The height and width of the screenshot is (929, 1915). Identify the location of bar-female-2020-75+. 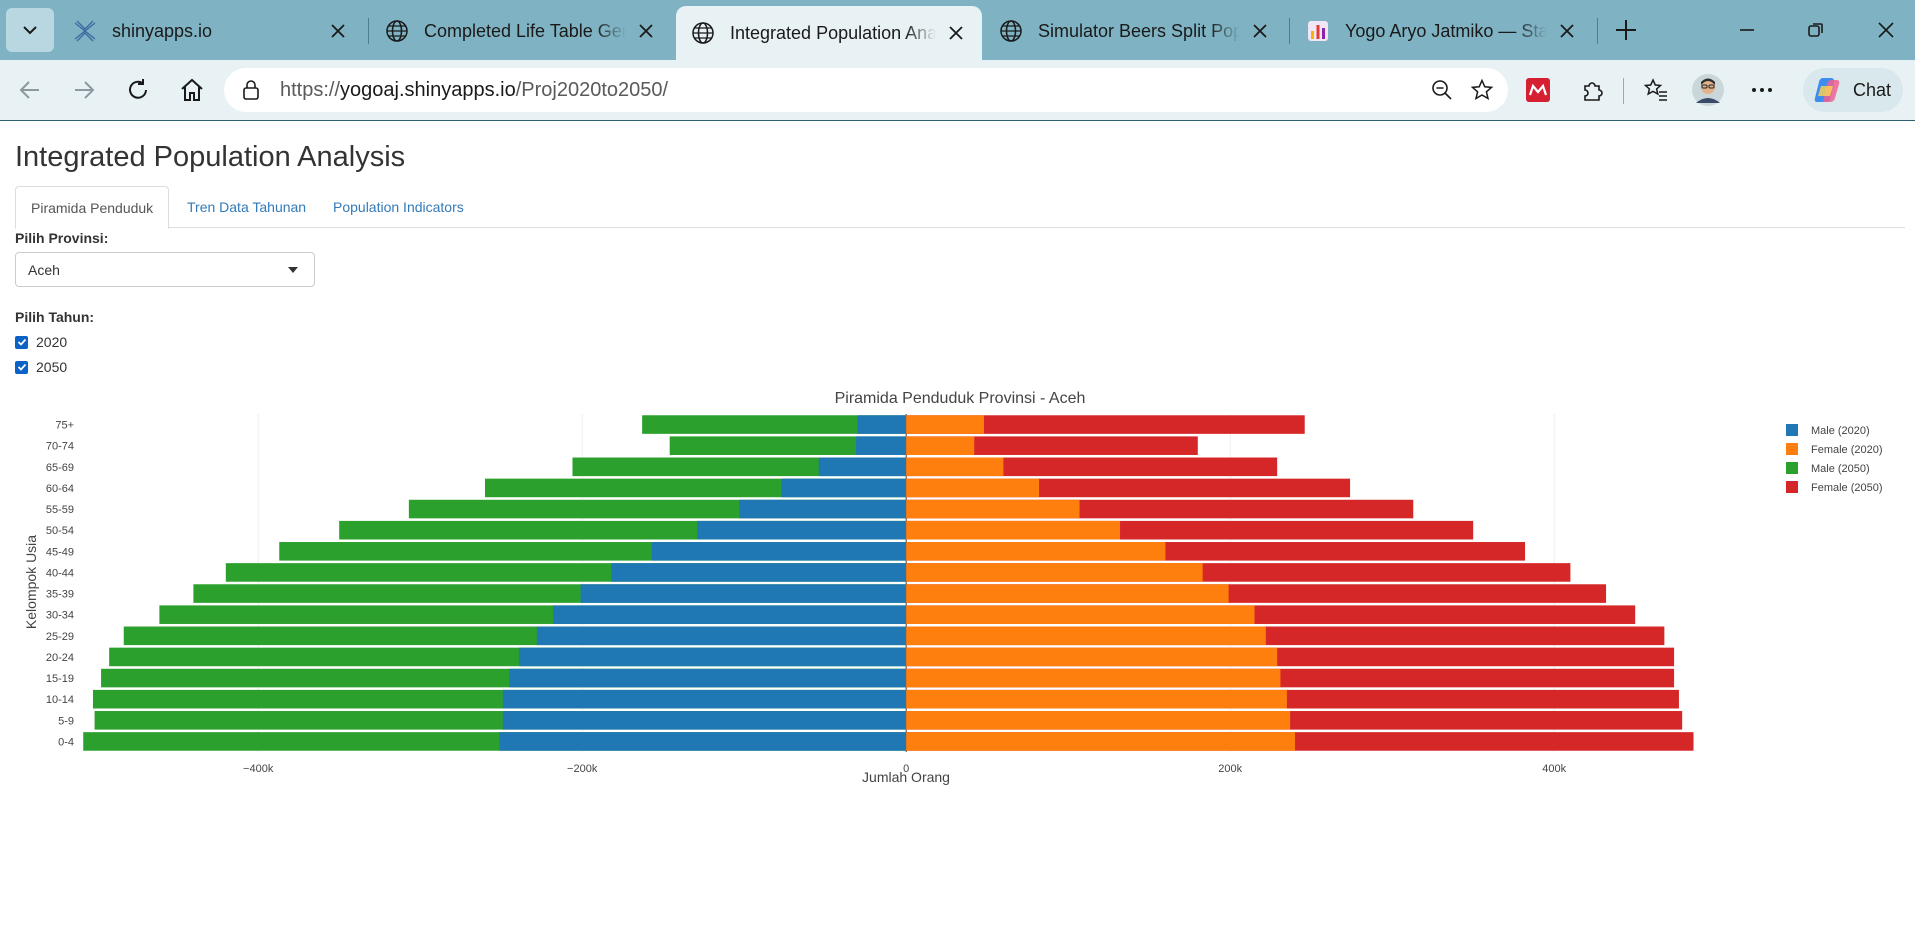
(945, 424).